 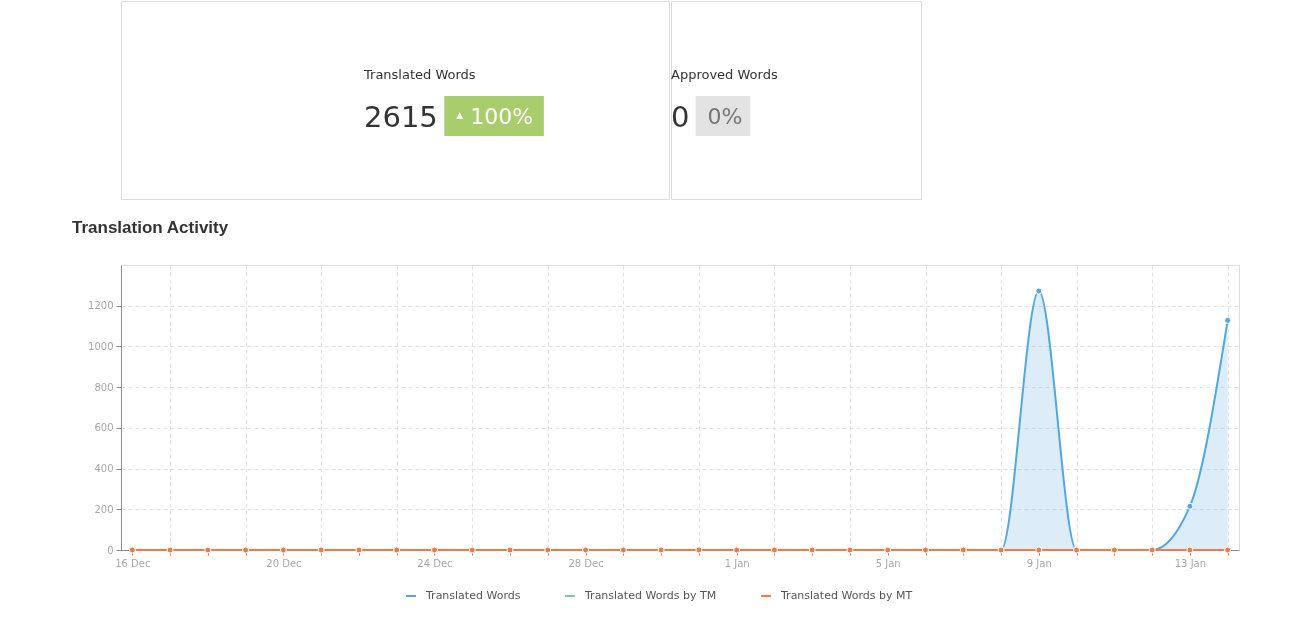 What do you see at coordinates (104, 469) in the screenshot?
I see `y-tick-label: 400` at bounding box center [104, 469].